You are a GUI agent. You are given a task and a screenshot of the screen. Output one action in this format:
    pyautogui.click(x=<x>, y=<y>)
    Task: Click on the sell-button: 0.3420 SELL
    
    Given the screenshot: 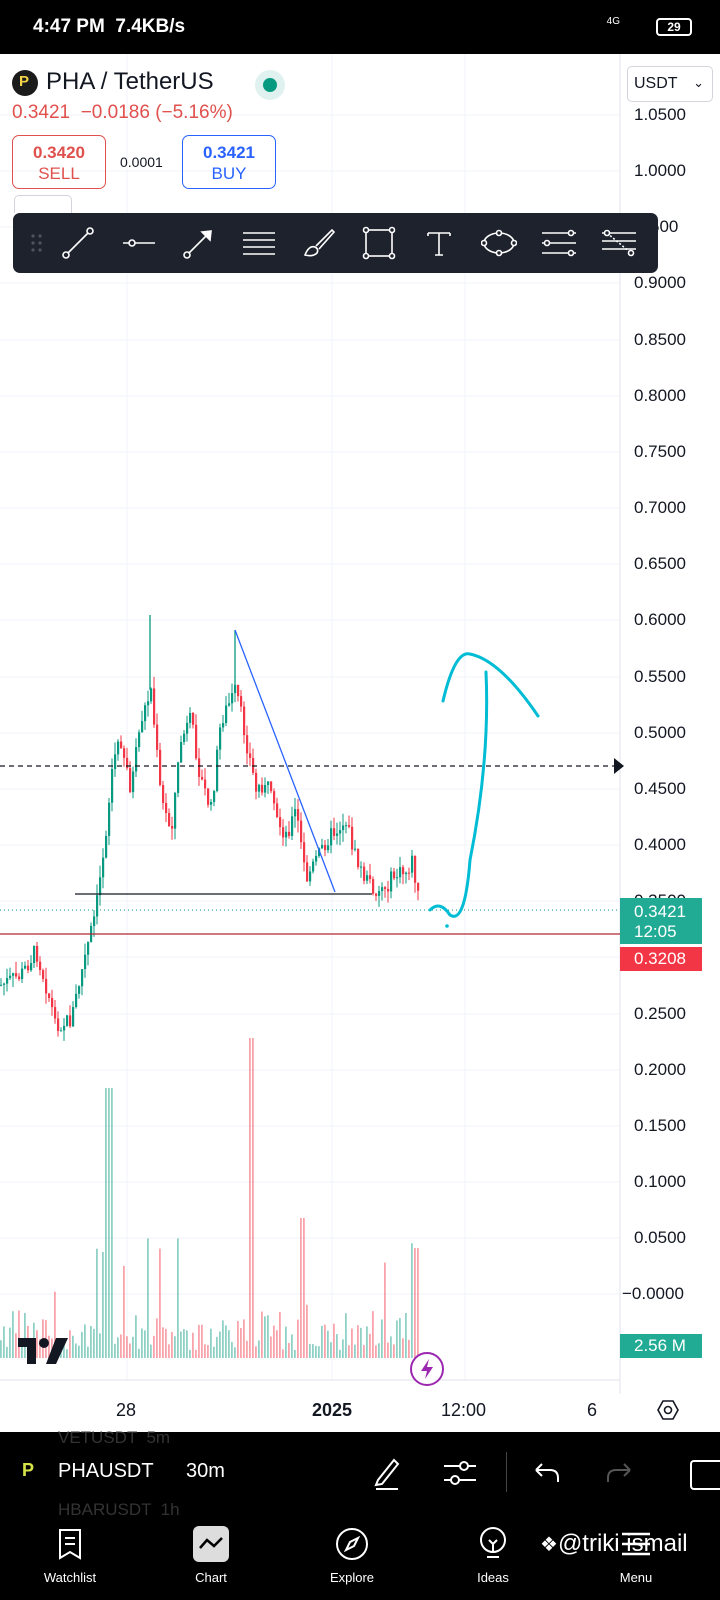 What is the action you would take?
    pyautogui.click(x=59, y=162)
    